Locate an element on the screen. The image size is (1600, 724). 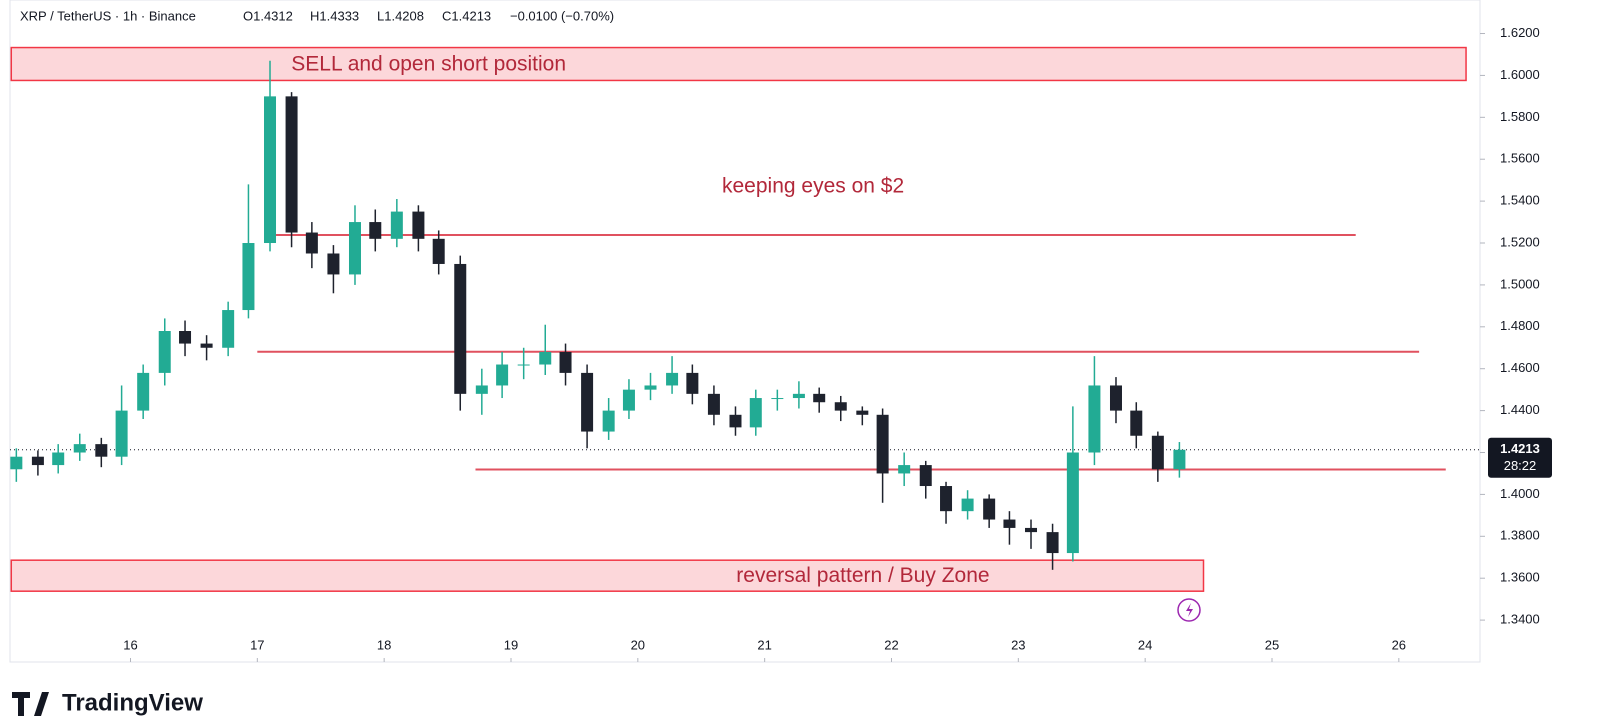
x-tick-label: 17 is located at coordinates (257, 644).